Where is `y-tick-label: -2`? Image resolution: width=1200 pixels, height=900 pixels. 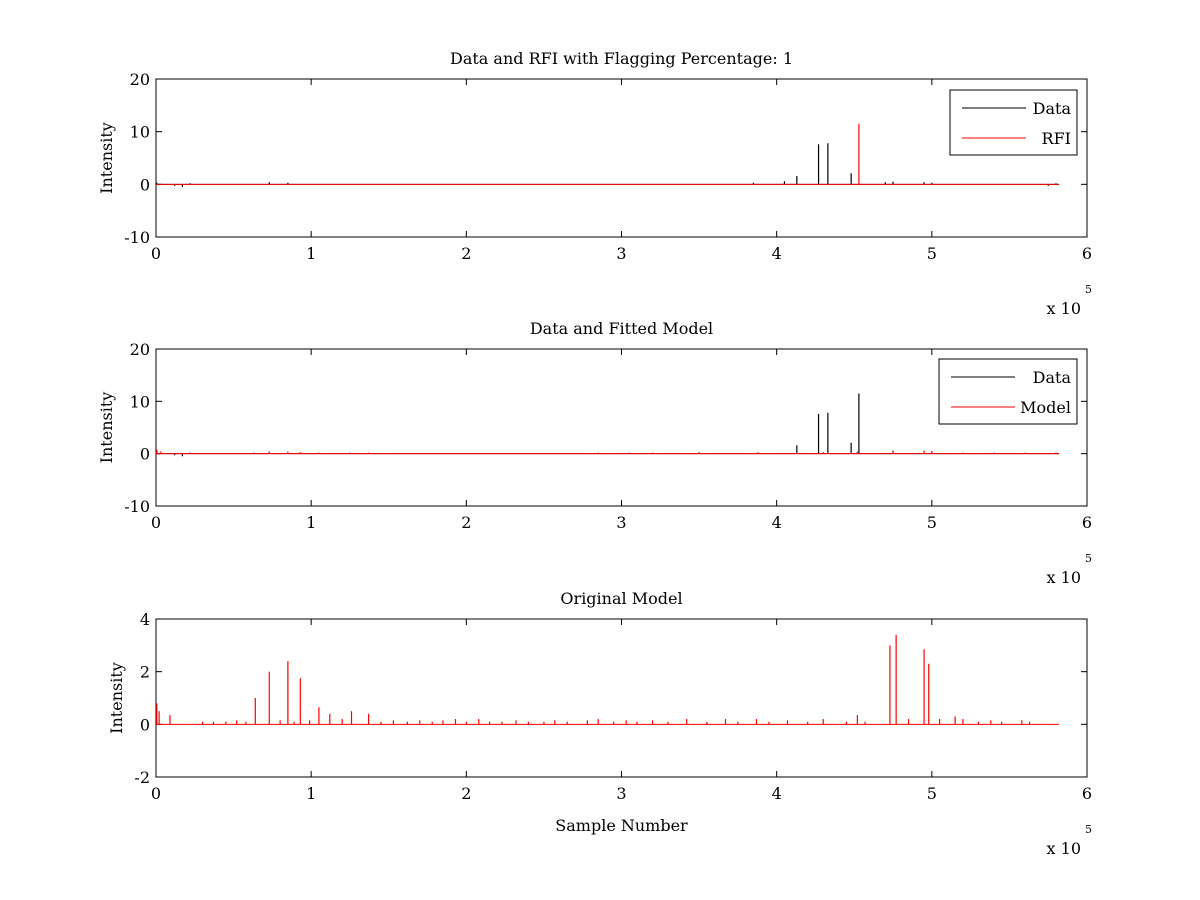
y-tick-label: -2 is located at coordinates (142, 777).